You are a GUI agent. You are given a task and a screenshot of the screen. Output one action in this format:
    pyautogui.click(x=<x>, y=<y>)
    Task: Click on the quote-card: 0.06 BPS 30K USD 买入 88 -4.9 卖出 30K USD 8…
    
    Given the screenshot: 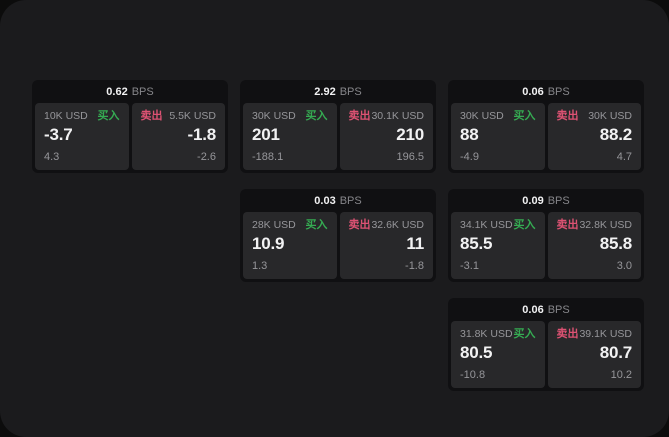 What is the action you would take?
    pyautogui.click(x=546, y=126)
    